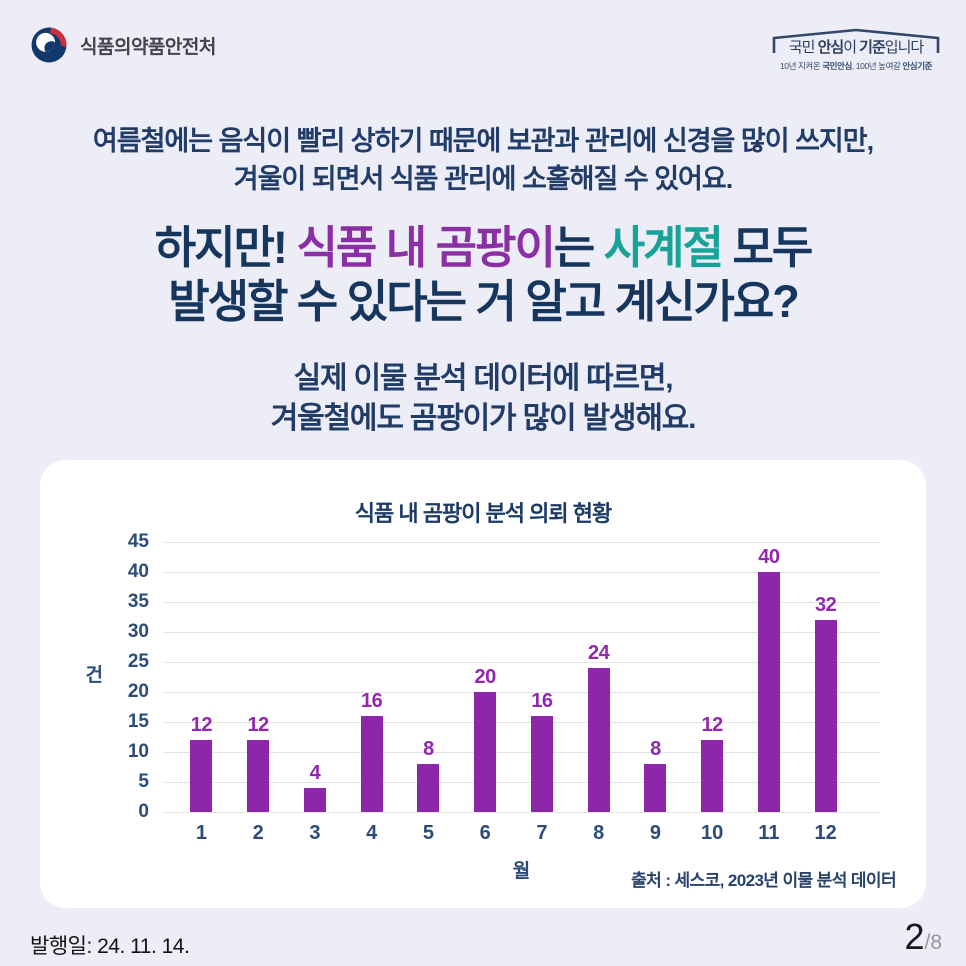  I want to click on publish-date: 발행일: 24. 11. 14., so click(110, 946).